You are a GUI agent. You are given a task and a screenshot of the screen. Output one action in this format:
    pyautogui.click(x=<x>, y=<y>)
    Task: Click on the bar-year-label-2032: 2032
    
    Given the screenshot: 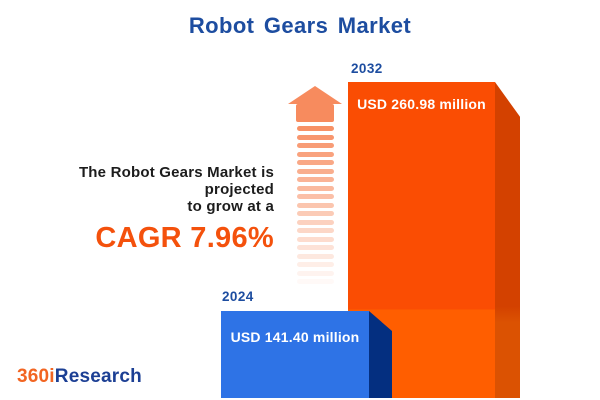 What is the action you would take?
    pyautogui.click(x=367, y=68)
    